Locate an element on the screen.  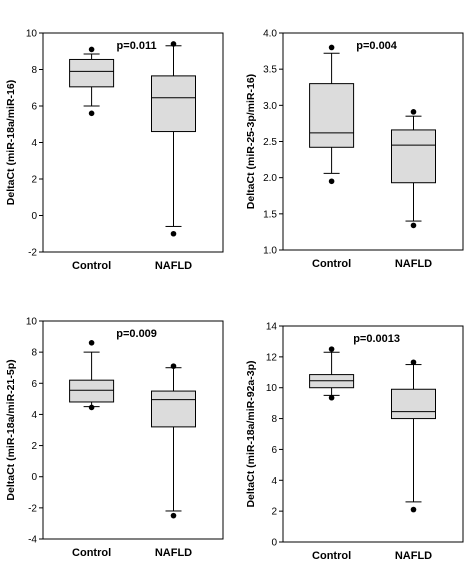
p-value-annotation: p=0.0013 is located at coordinates (376, 339).